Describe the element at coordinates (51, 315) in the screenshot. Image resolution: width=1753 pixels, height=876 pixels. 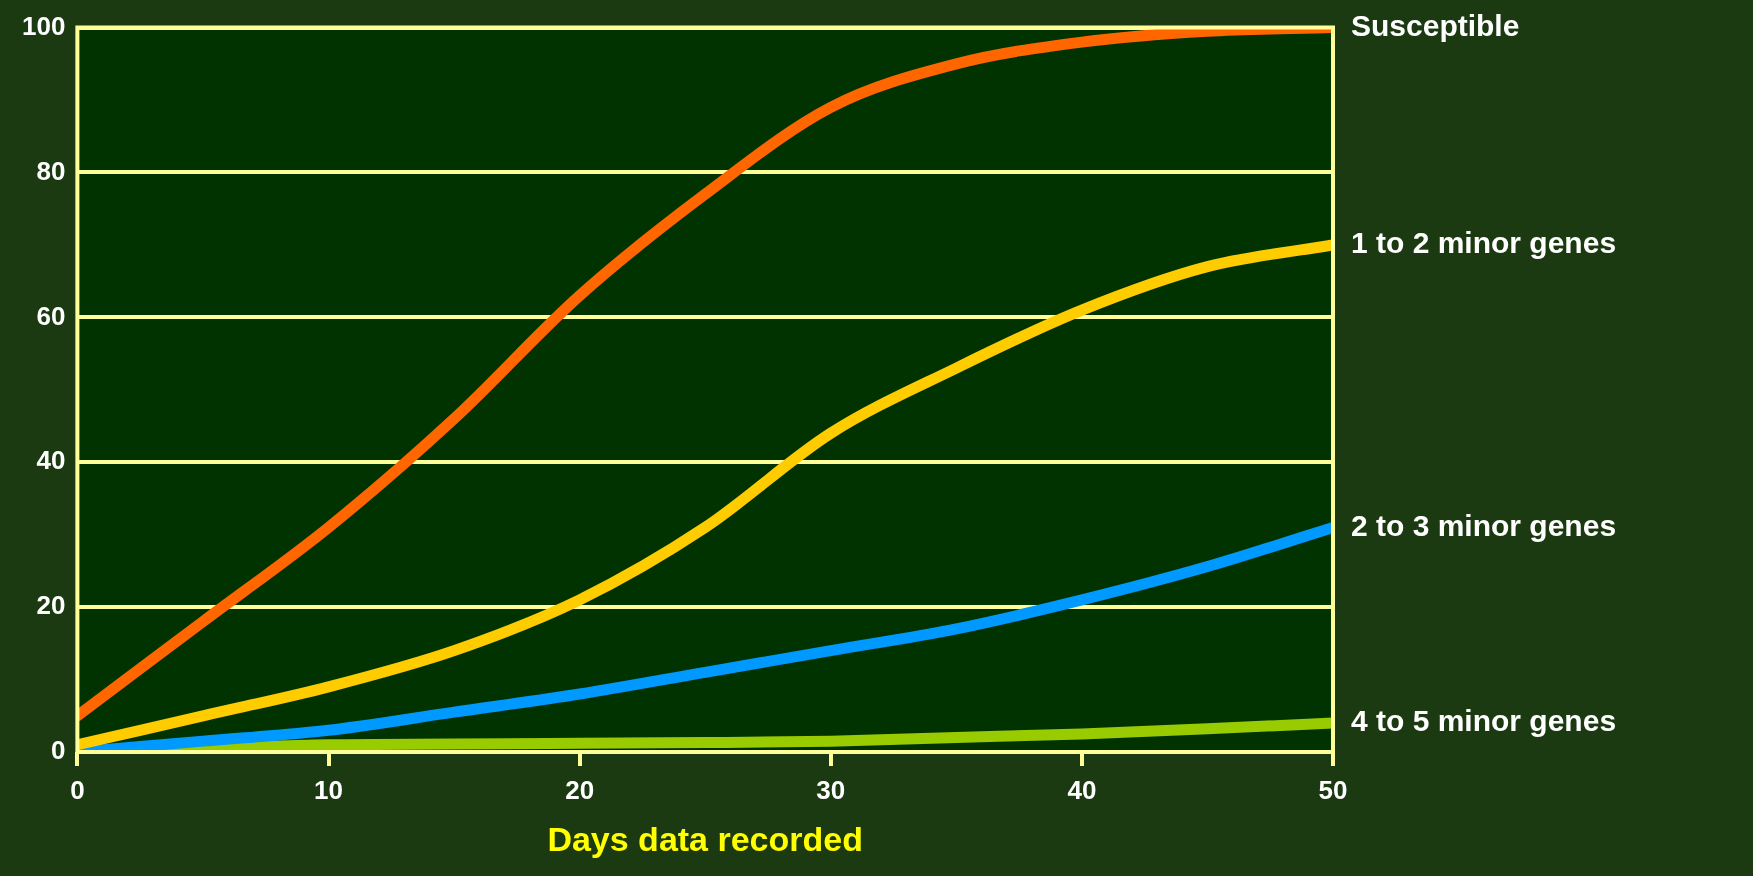
I see `y-tick-label: 60` at that location.